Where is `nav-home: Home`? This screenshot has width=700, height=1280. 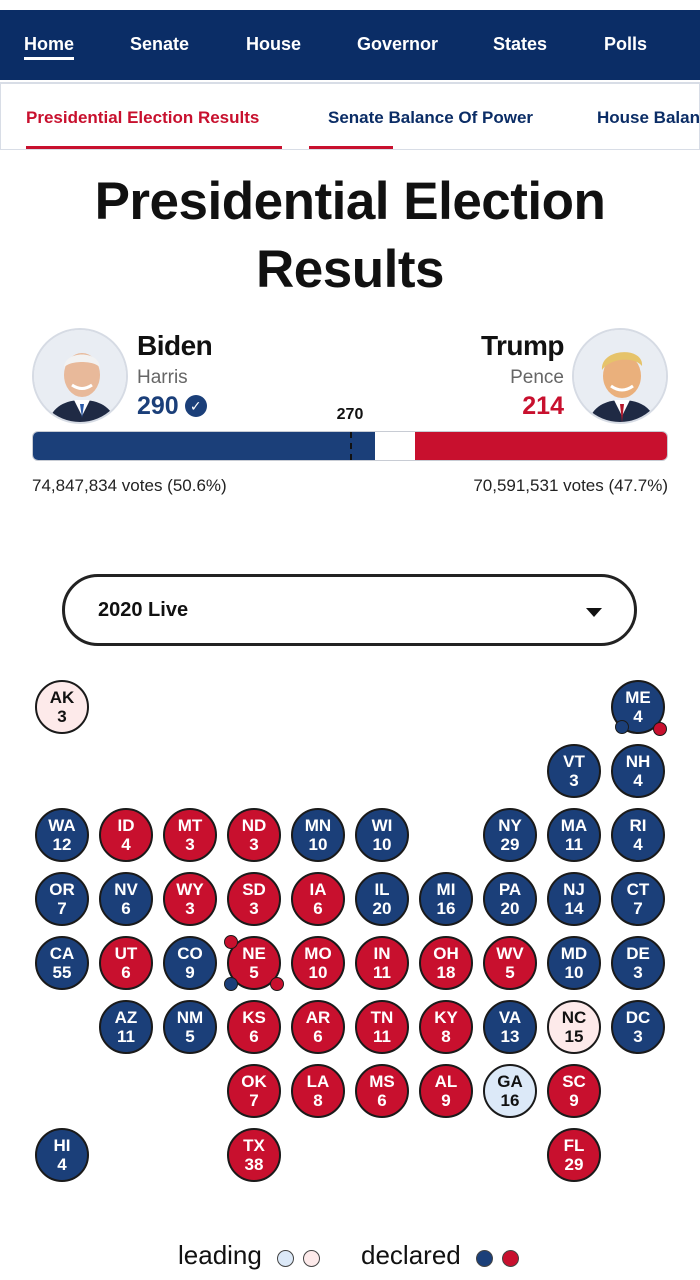 nav-home: Home is located at coordinates (49, 47).